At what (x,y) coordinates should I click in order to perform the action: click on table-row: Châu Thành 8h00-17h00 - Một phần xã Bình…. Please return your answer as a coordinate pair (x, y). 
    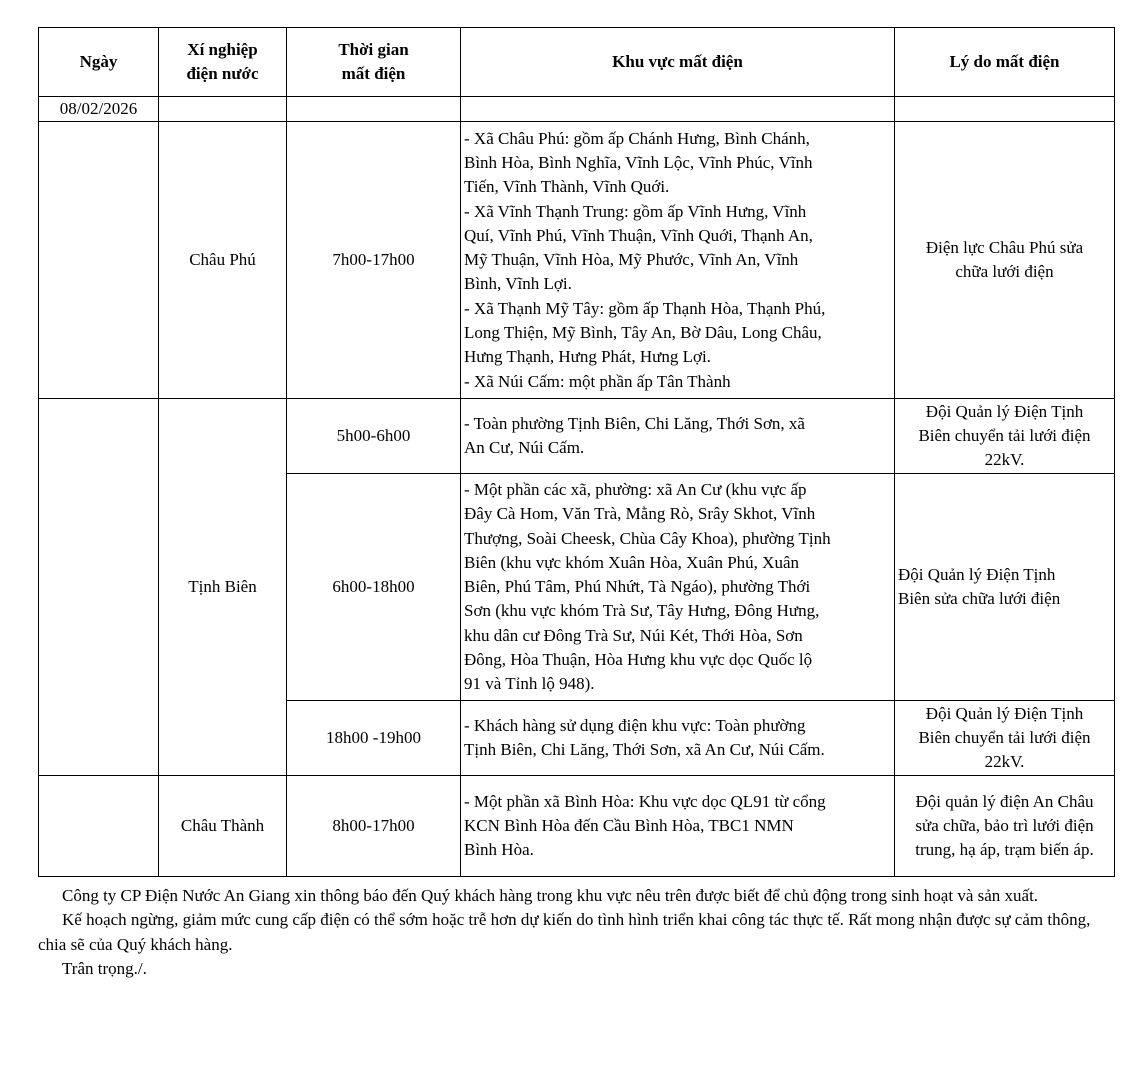
    Looking at the image, I should click on (576, 826).